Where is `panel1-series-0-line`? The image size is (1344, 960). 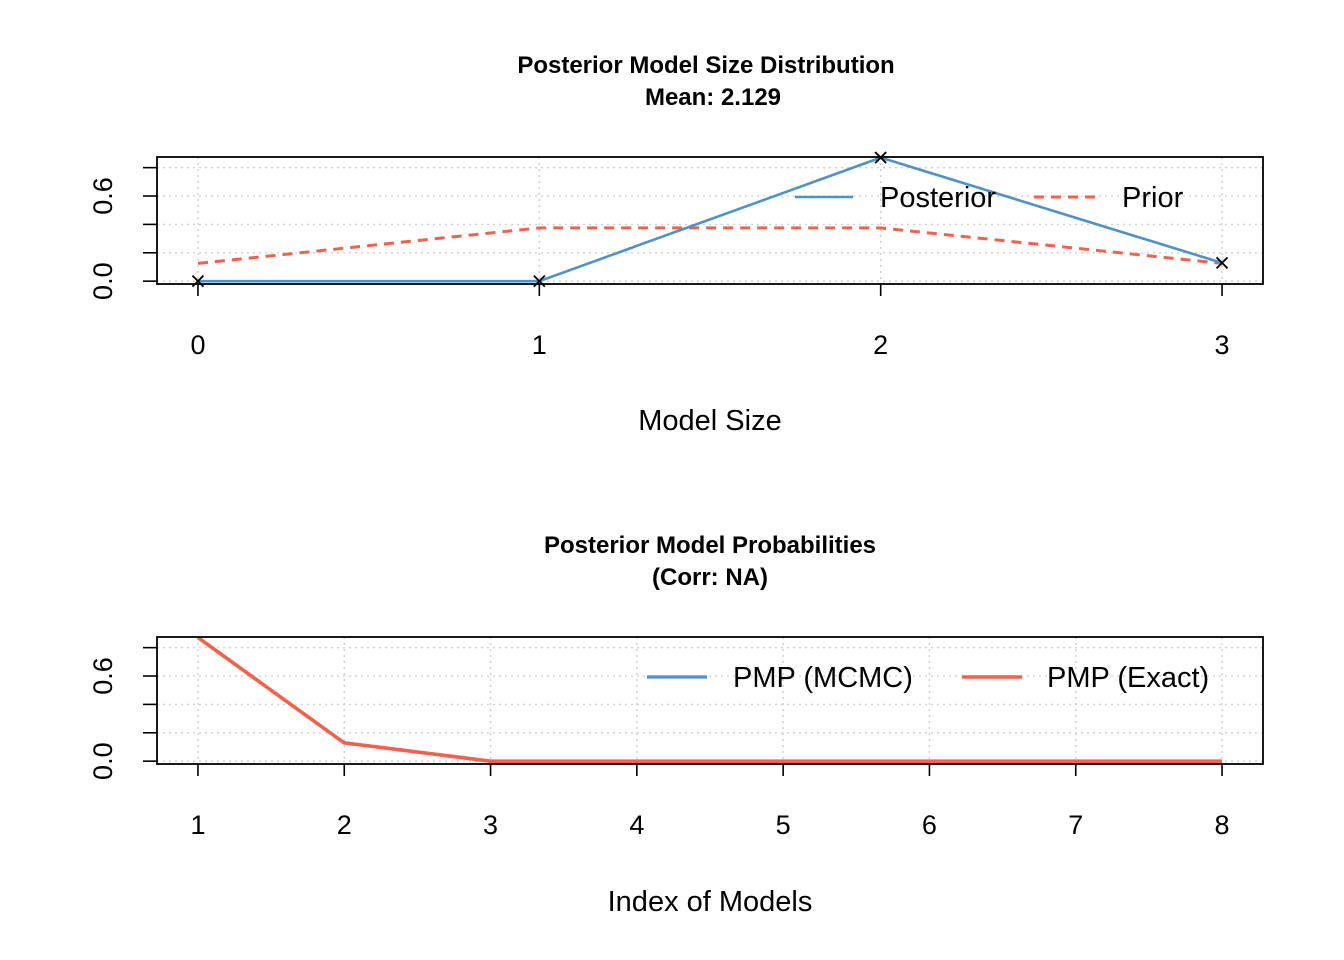
panel1-series-0-line is located at coordinates (710, 219).